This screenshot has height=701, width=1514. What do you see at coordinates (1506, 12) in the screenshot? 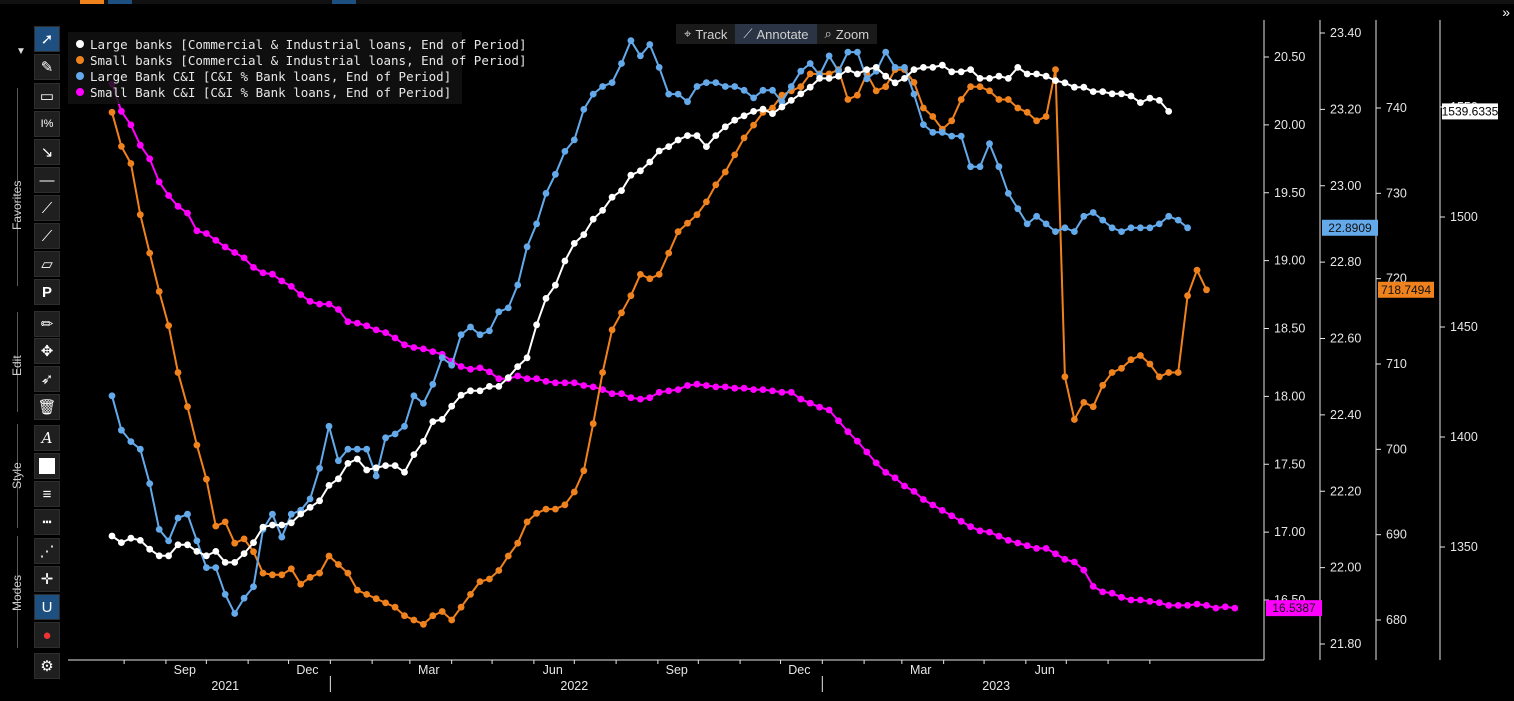
I see `expand-icon: »` at bounding box center [1506, 12].